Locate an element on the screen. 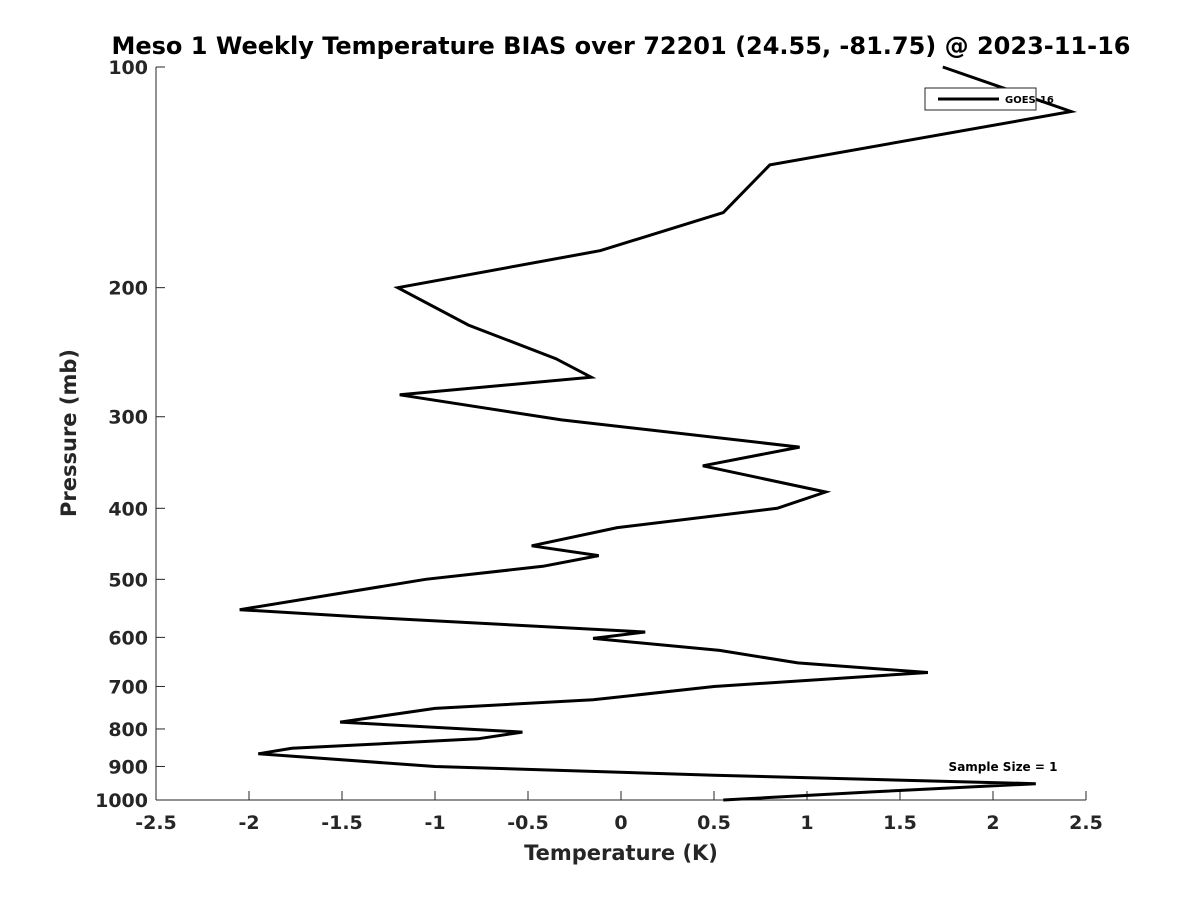 The width and height of the screenshot is (1200, 900). y-tick-label: 900 is located at coordinates (128, 767).